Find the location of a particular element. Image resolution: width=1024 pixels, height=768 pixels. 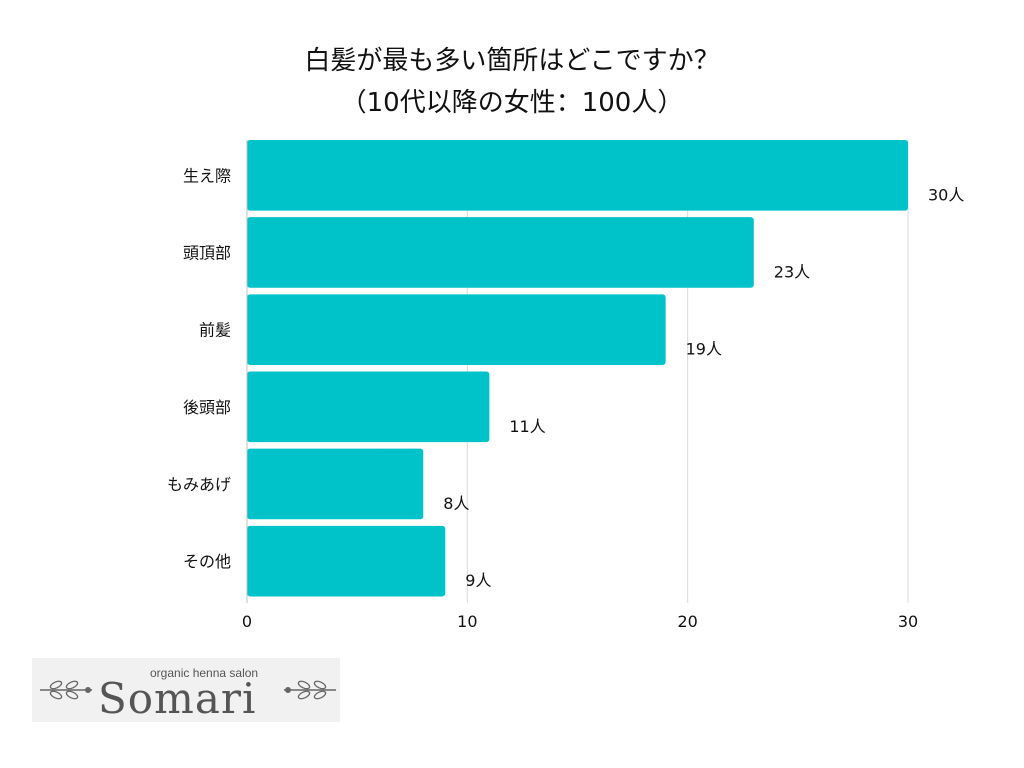

x-tick-label: 10 is located at coordinates (467, 621).